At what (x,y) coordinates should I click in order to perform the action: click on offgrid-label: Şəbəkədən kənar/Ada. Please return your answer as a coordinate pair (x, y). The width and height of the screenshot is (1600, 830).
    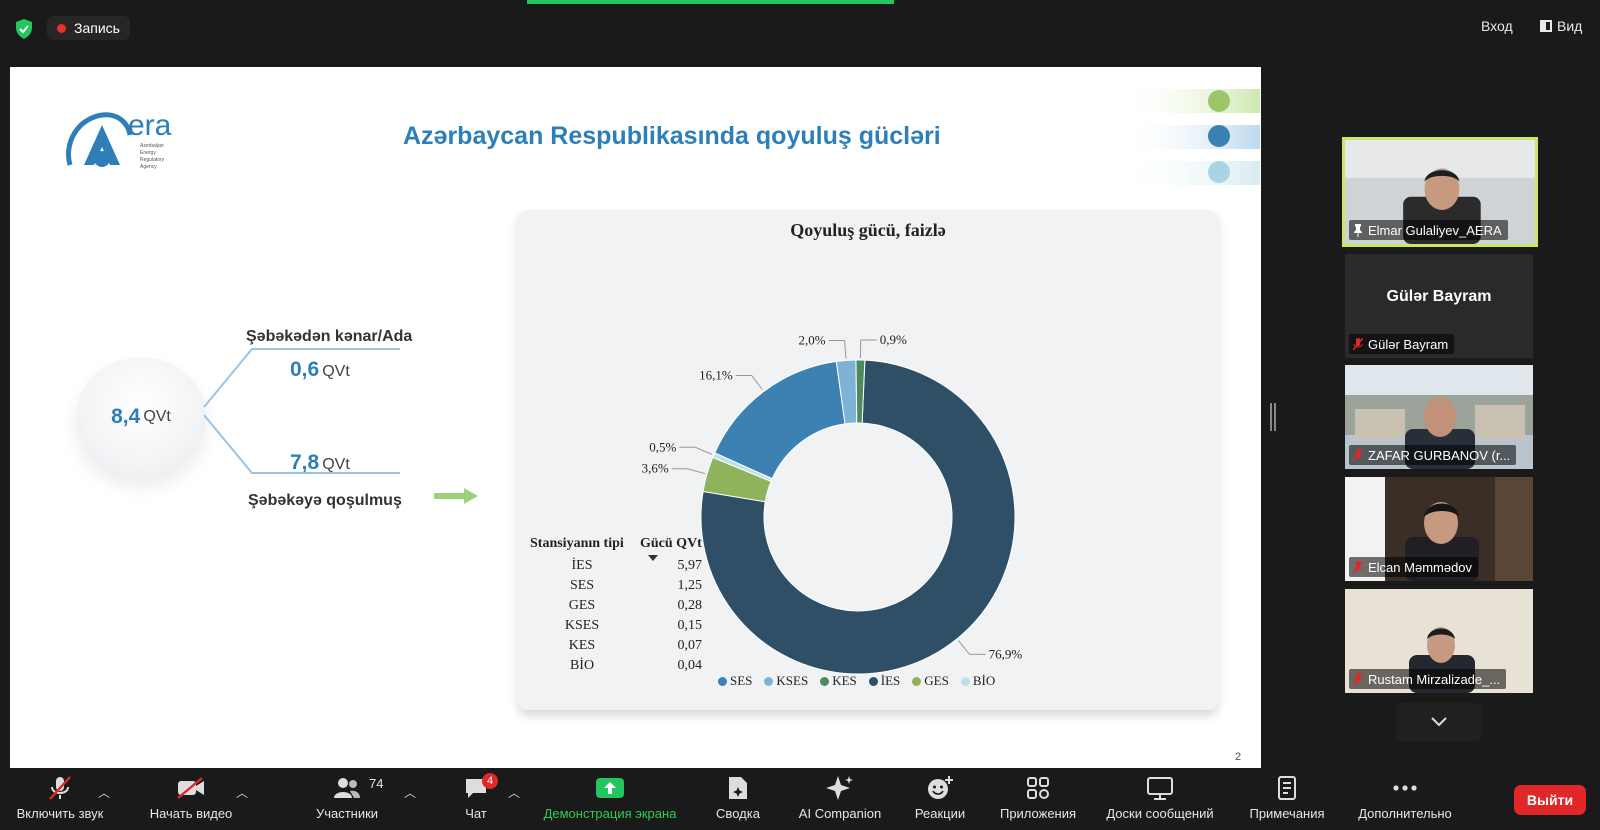
    Looking at the image, I should click on (329, 336).